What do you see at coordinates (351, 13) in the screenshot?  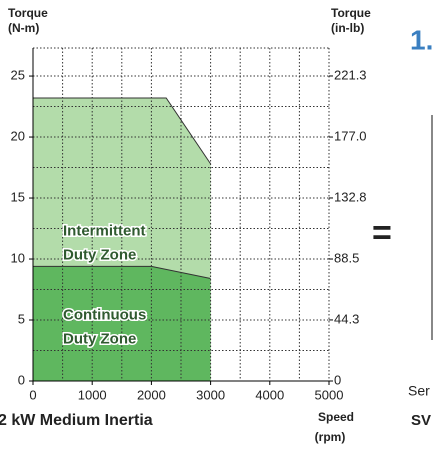 I see `y2-label: Torque` at bounding box center [351, 13].